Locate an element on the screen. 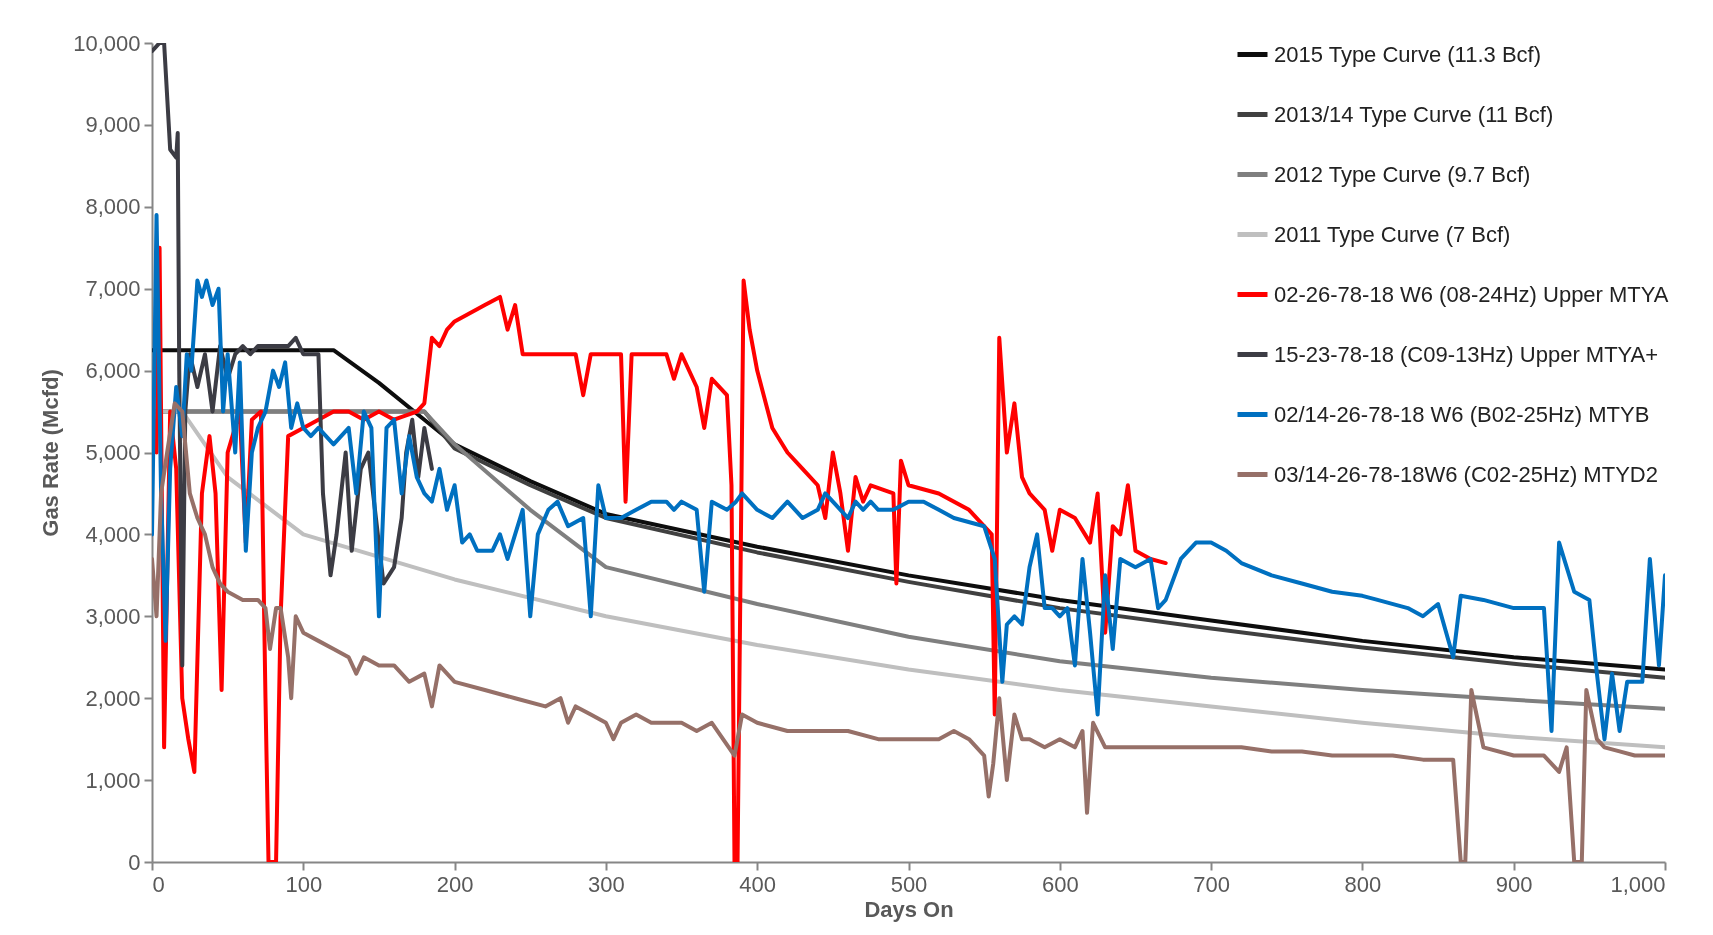  x-axis-title: Days On is located at coordinates (909, 909).